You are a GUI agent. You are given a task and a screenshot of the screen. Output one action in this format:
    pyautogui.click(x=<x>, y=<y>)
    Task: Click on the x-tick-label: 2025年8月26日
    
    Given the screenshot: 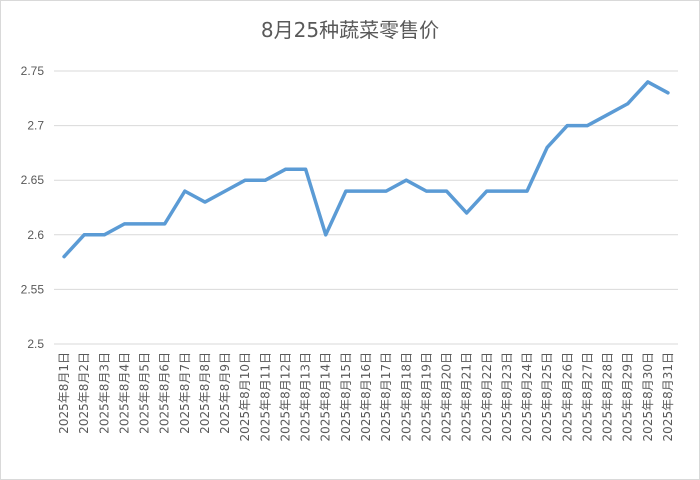 What is the action you would take?
    pyautogui.click(x=567, y=396)
    